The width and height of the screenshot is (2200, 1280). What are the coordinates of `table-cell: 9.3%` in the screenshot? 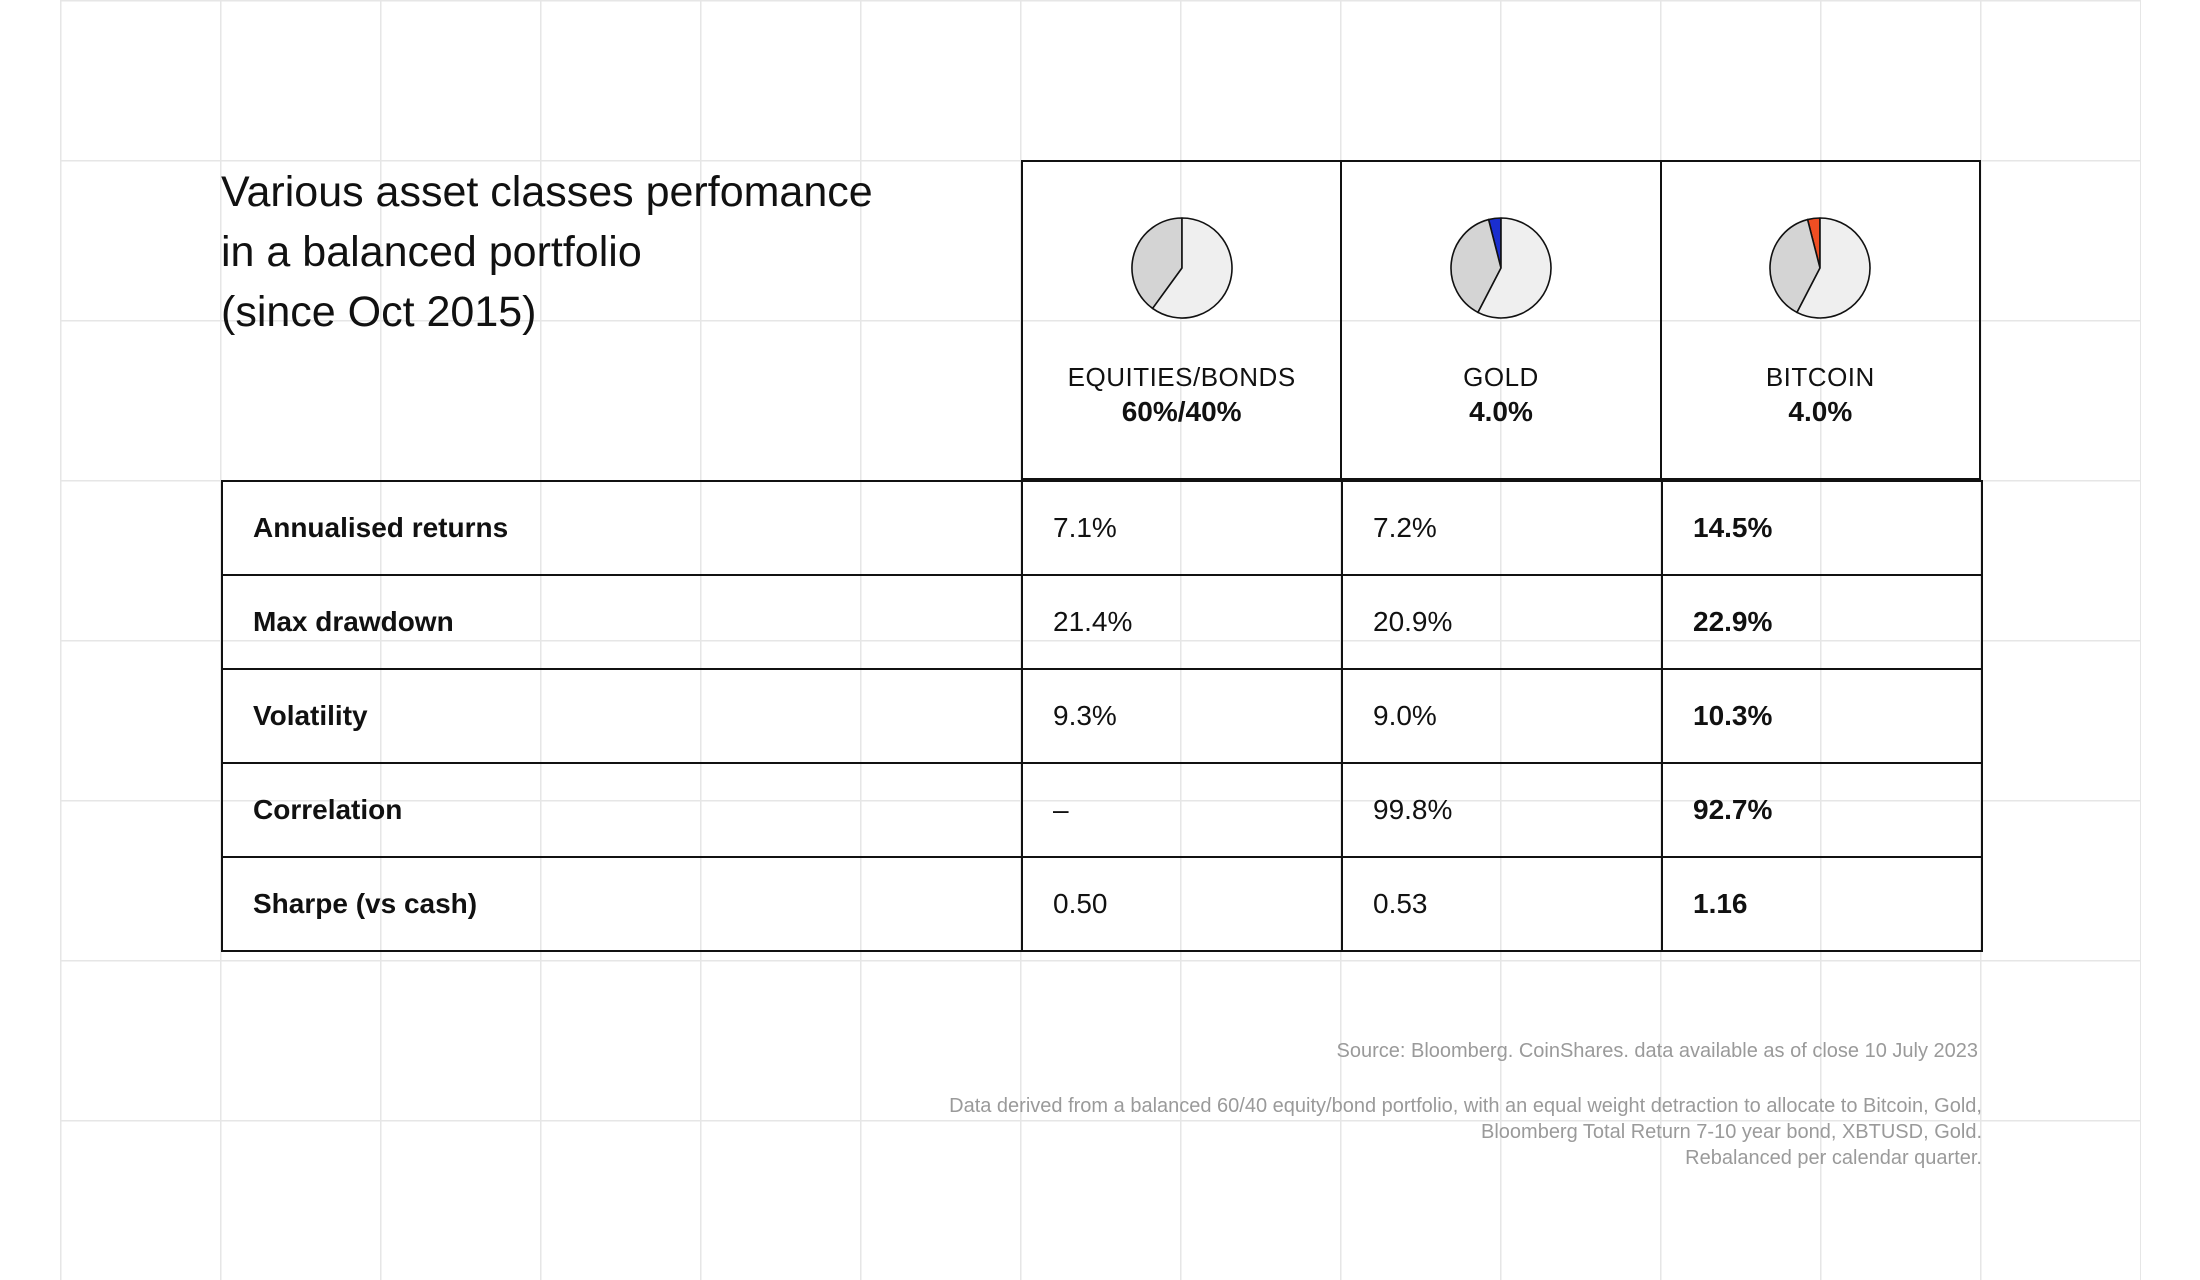 It's located at (1182, 716).